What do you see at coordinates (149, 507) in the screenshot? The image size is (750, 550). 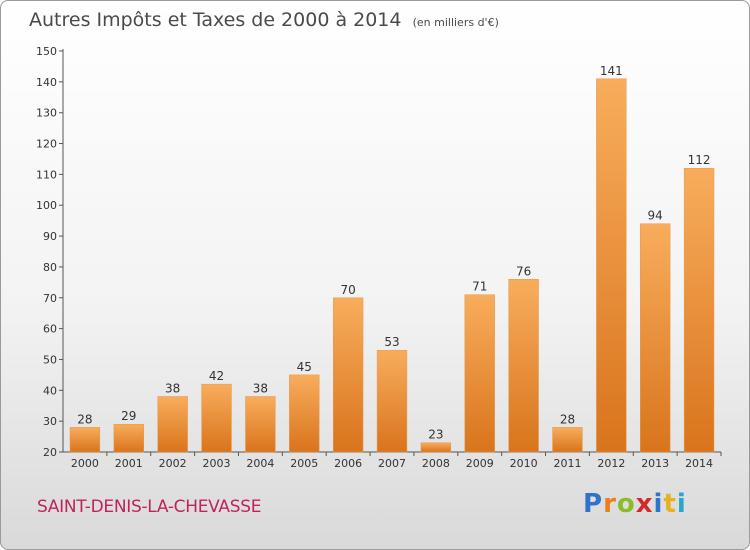 I see `commune-name: SAINT-DENIS-LA-CHEVASSE` at bounding box center [149, 507].